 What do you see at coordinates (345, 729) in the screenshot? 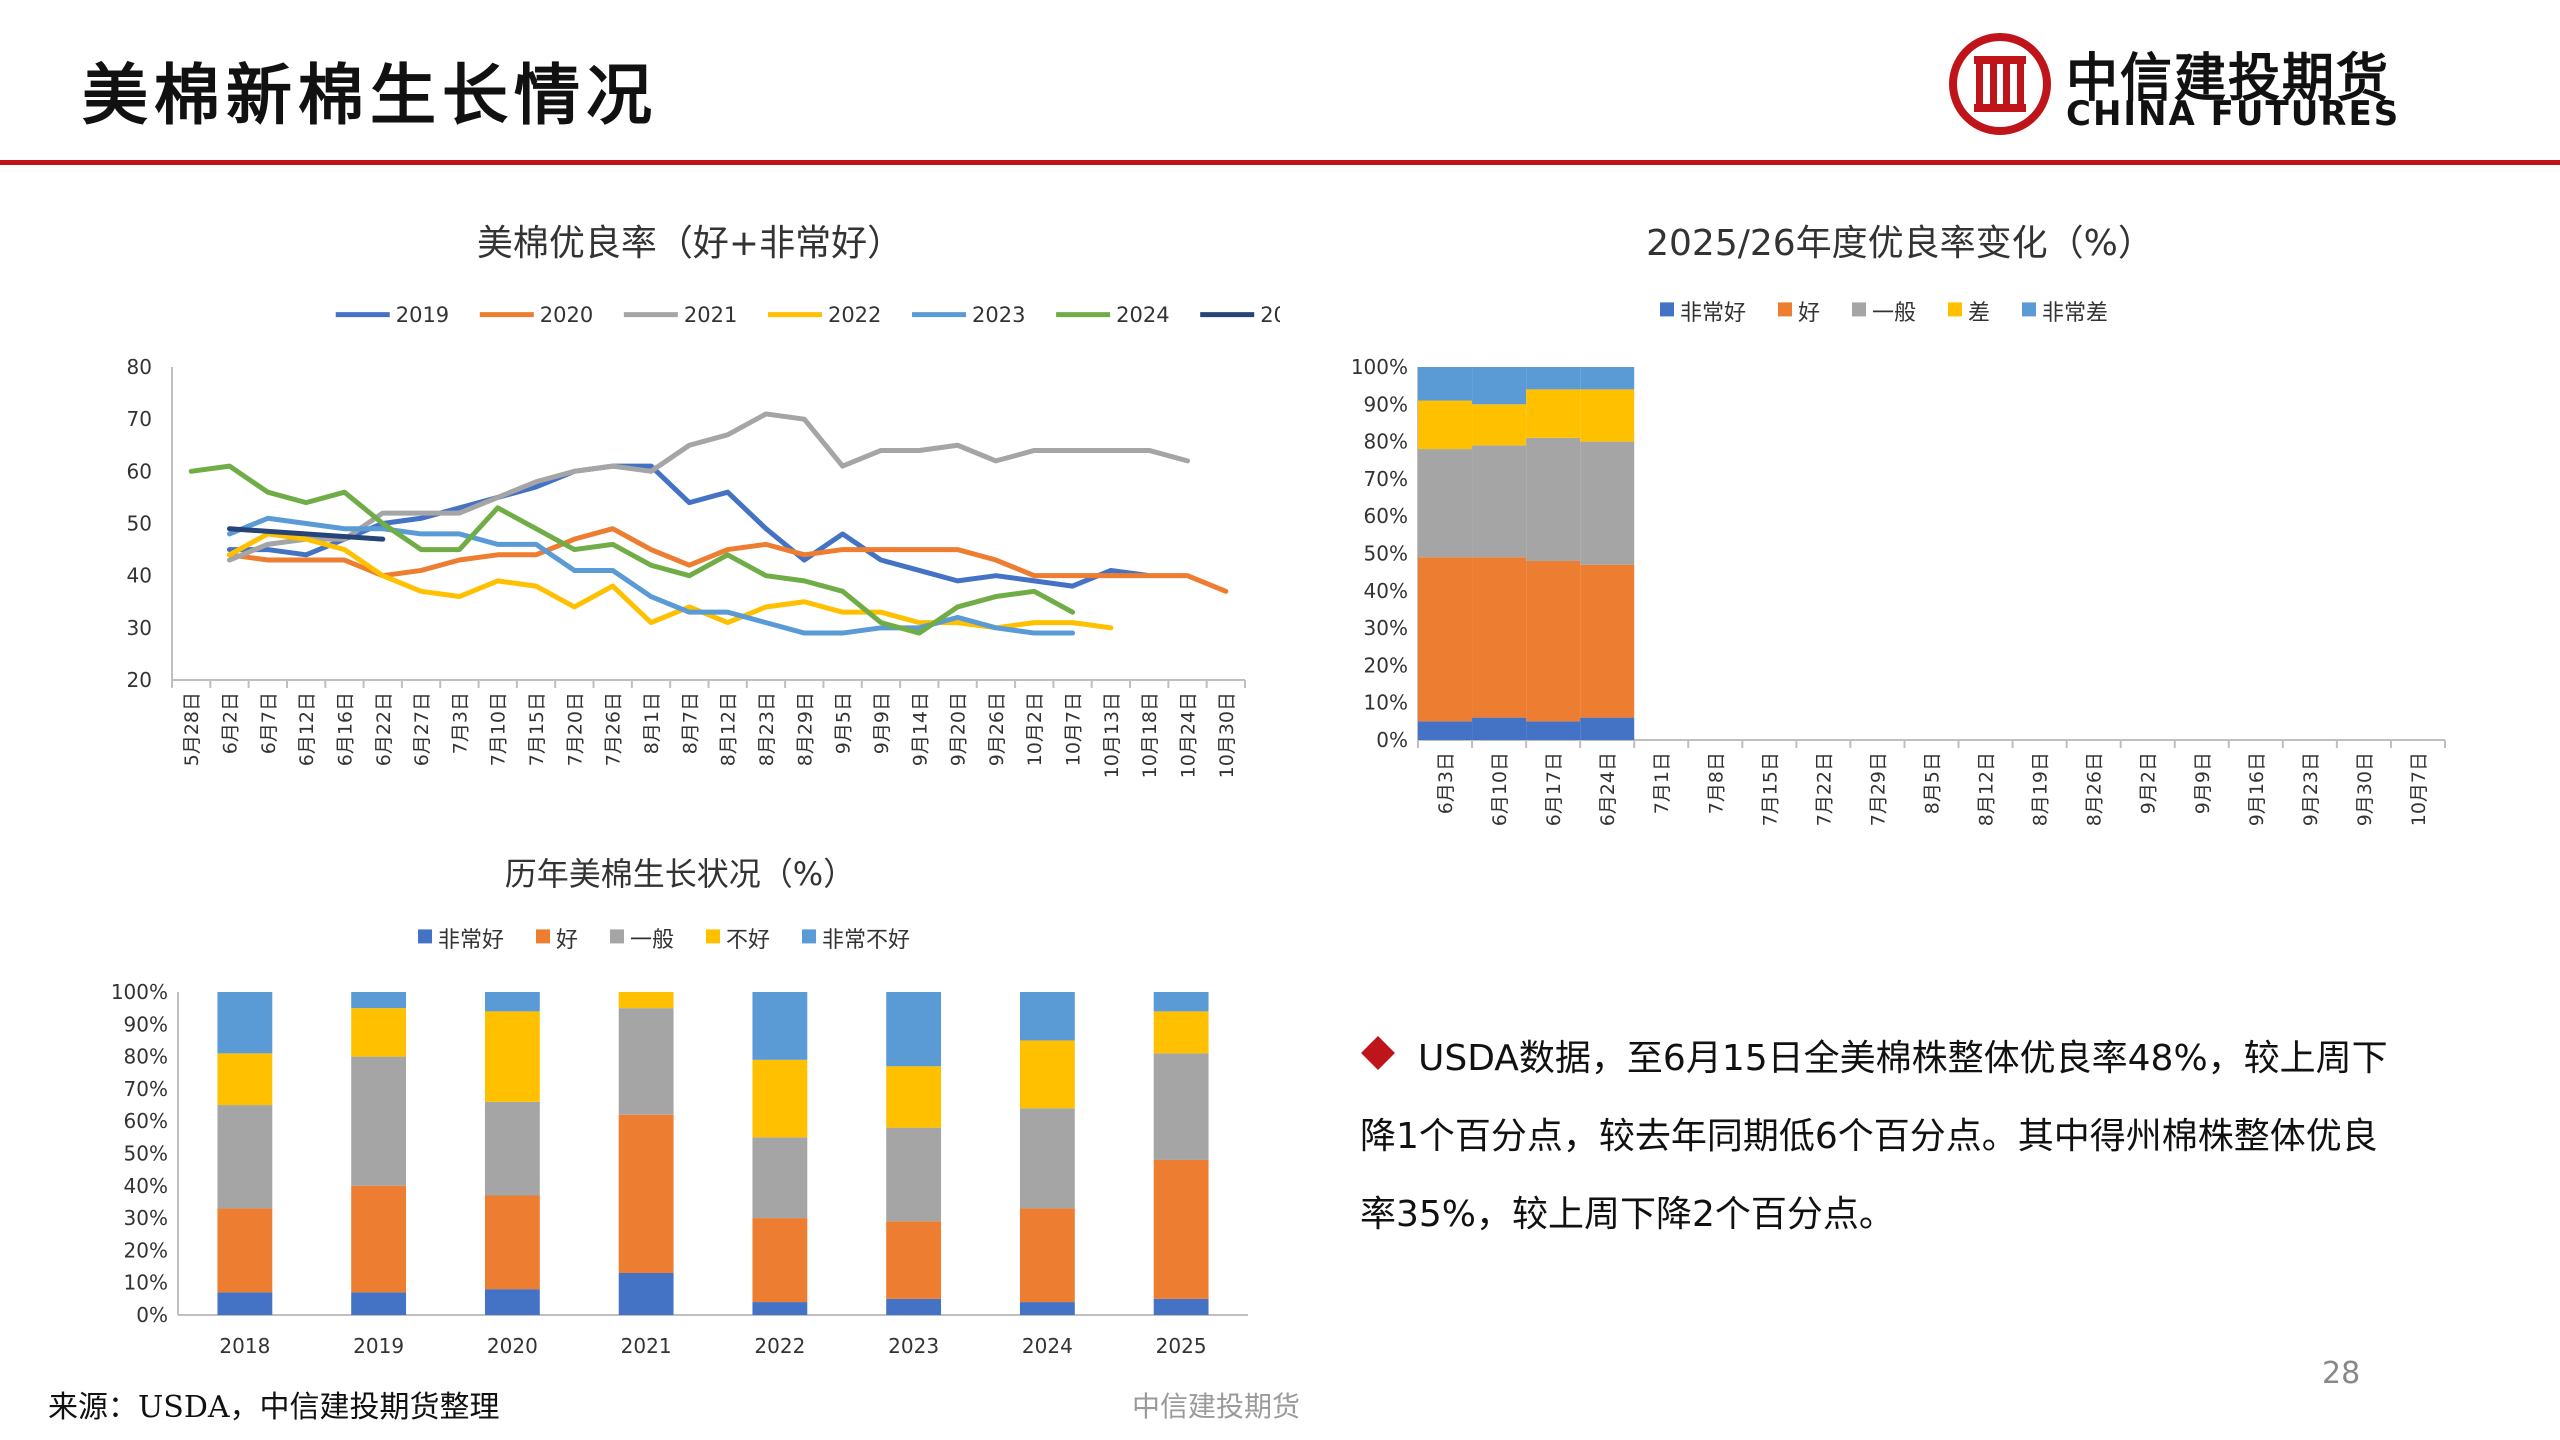
I see `x-tick-label: 6月16日` at bounding box center [345, 729].